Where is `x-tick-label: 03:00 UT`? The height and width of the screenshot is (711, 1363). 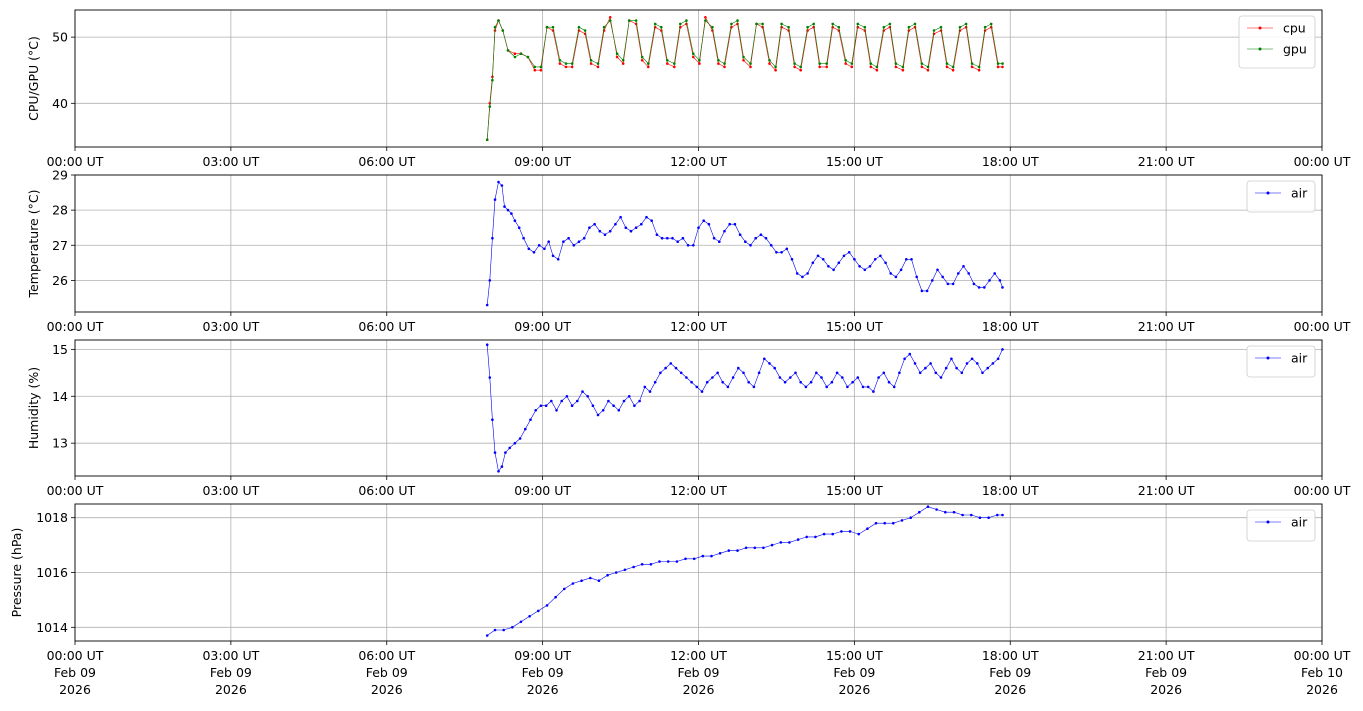 x-tick-label: 03:00 UT is located at coordinates (230, 655).